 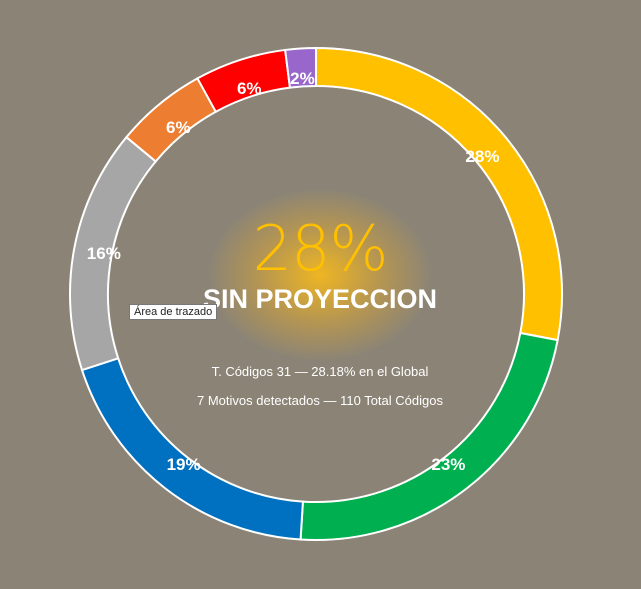 What do you see at coordinates (173, 312) in the screenshot?
I see `plot-area-tooltip: Área de trazado` at bounding box center [173, 312].